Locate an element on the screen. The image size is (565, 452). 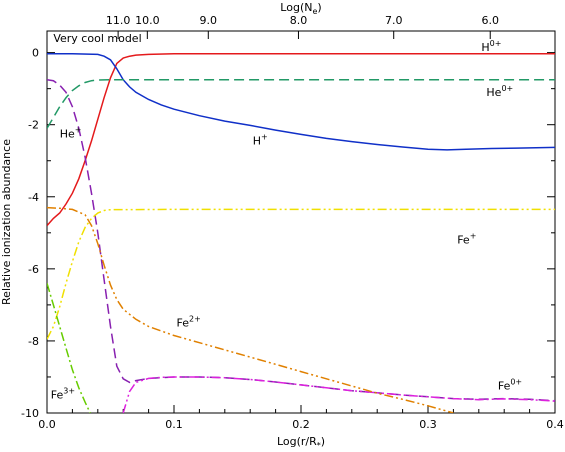
annotation-6: Fe2+ is located at coordinates (189, 322).